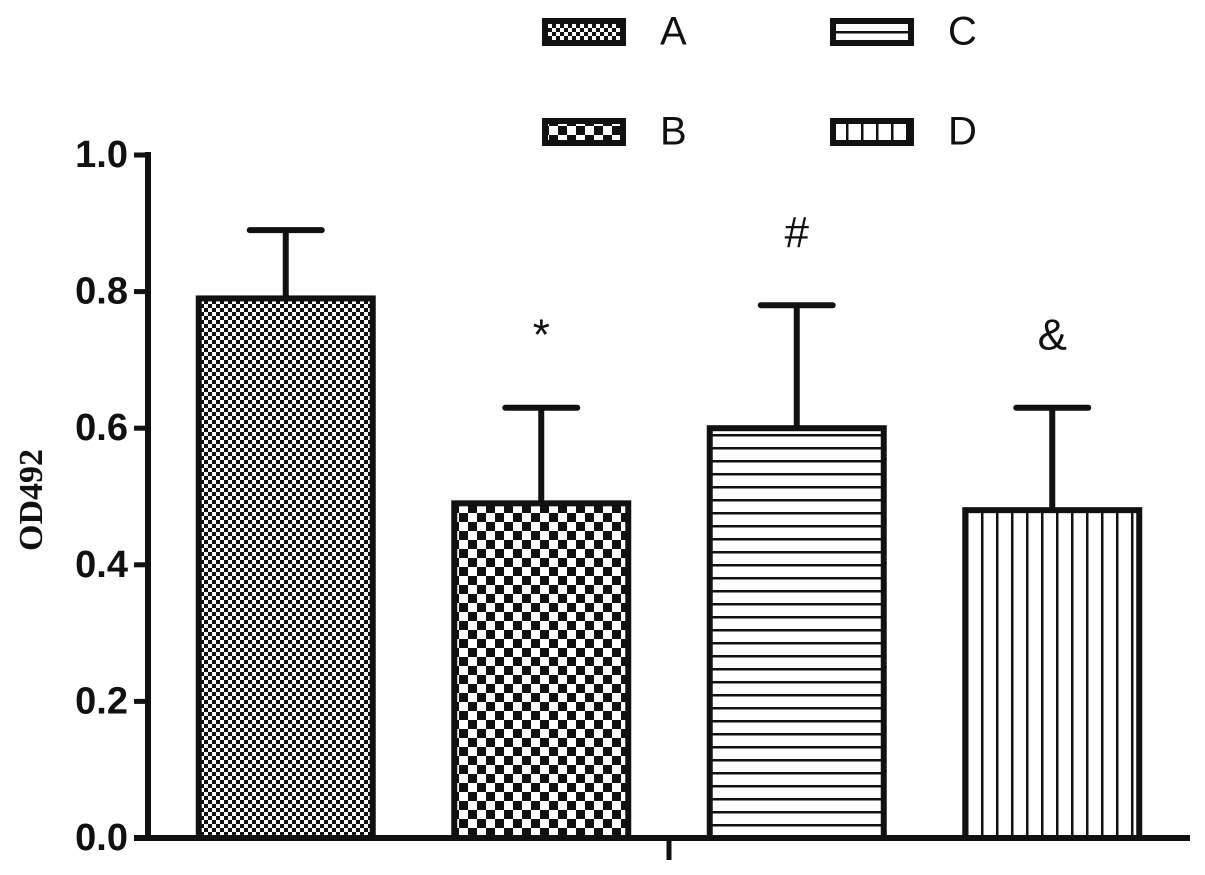 This screenshot has height=875, width=1205. I want to click on legend-label: C, so click(962, 32).